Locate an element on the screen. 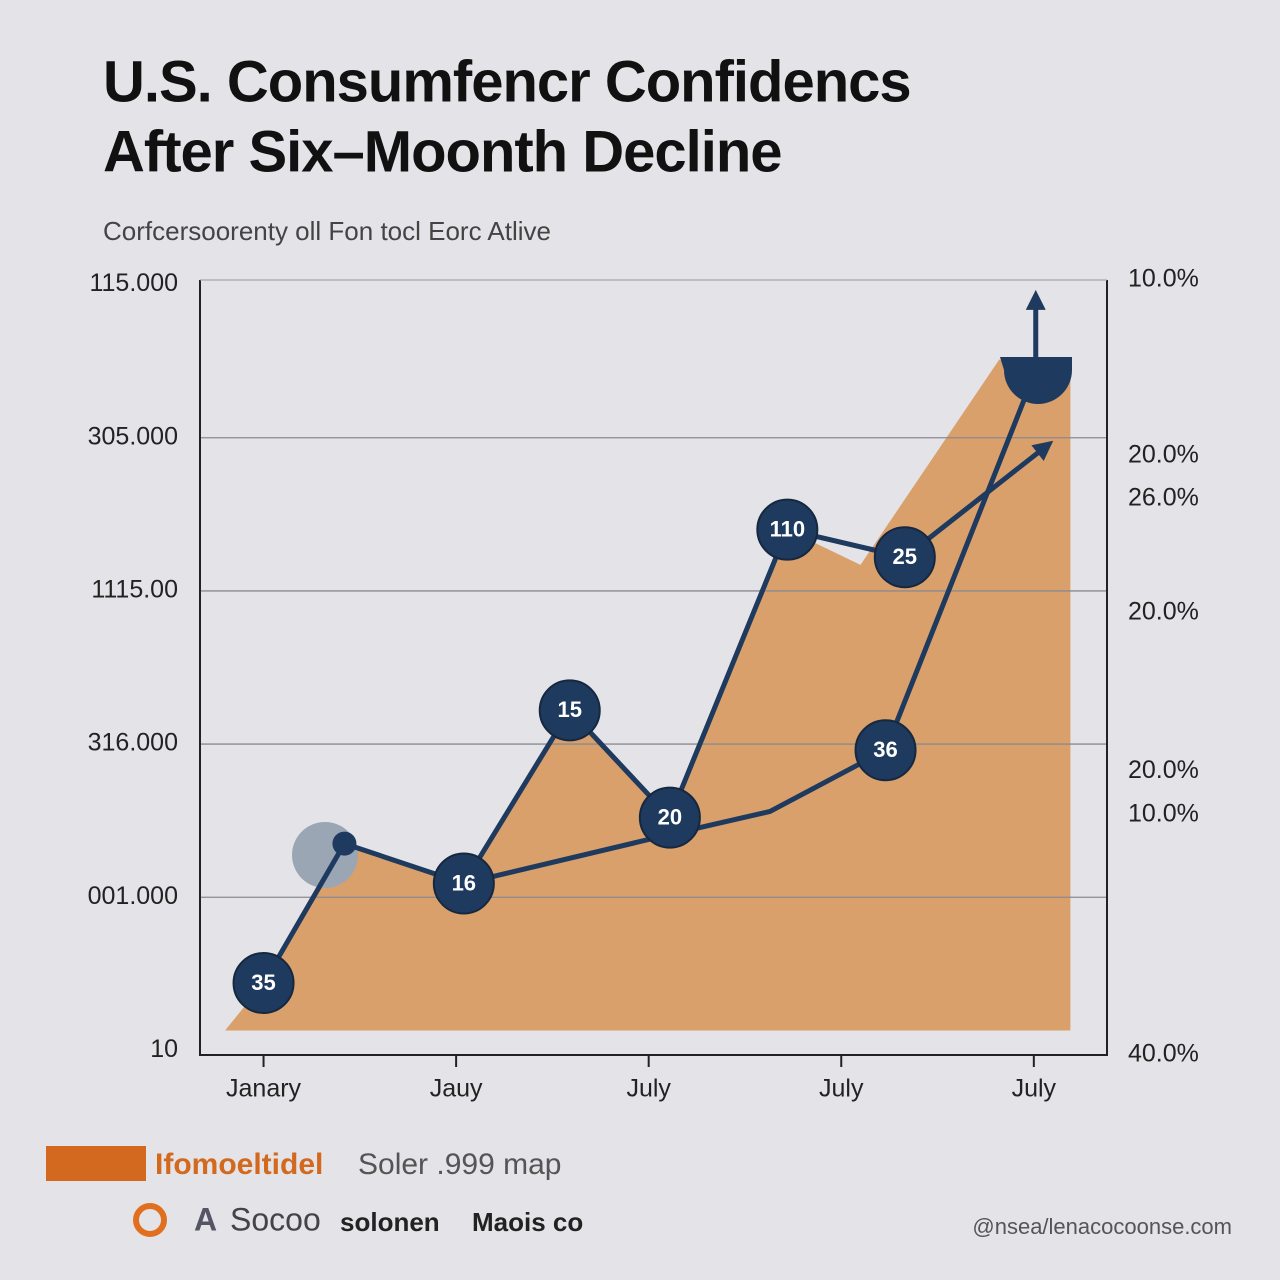  point-label: 110 is located at coordinates (788, 528).